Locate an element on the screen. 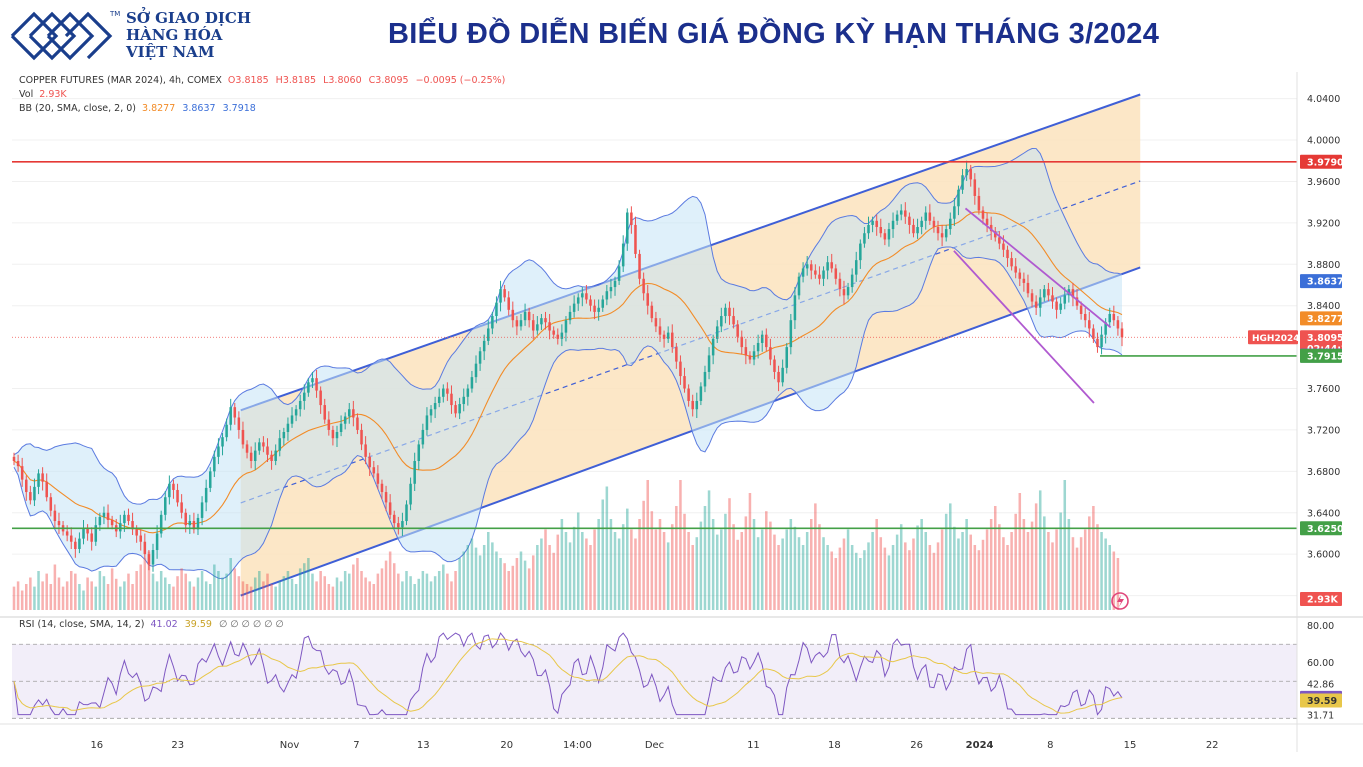 The height and width of the screenshot is (767, 1363). y-tick-label-2: 3.9600 is located at coordinates (1323, 182).